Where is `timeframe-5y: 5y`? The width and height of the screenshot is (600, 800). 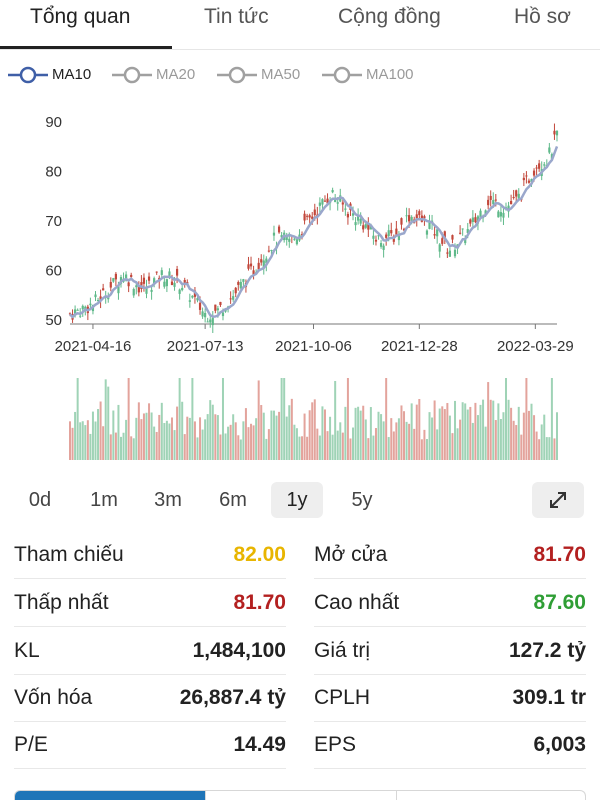 timeframe-5y: 5y is located at coordinates (362, 500).